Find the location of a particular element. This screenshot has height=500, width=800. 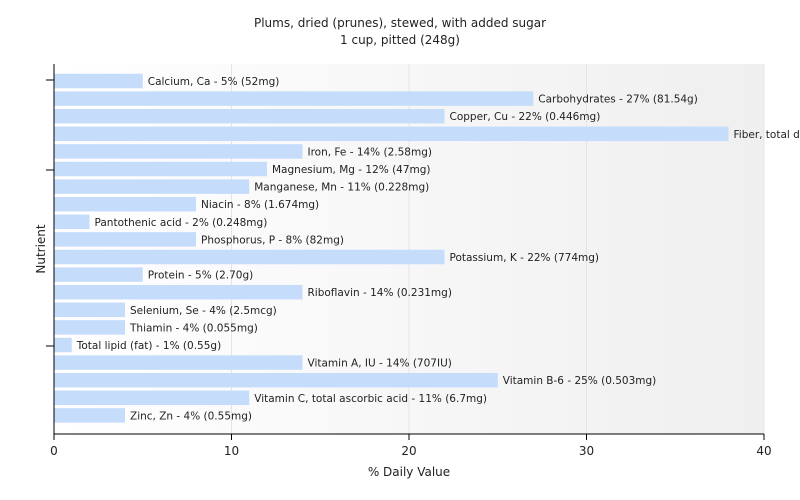

bar-label: Iron, Fe - 14% (2.58mg) is located at coordinates (370, 152).